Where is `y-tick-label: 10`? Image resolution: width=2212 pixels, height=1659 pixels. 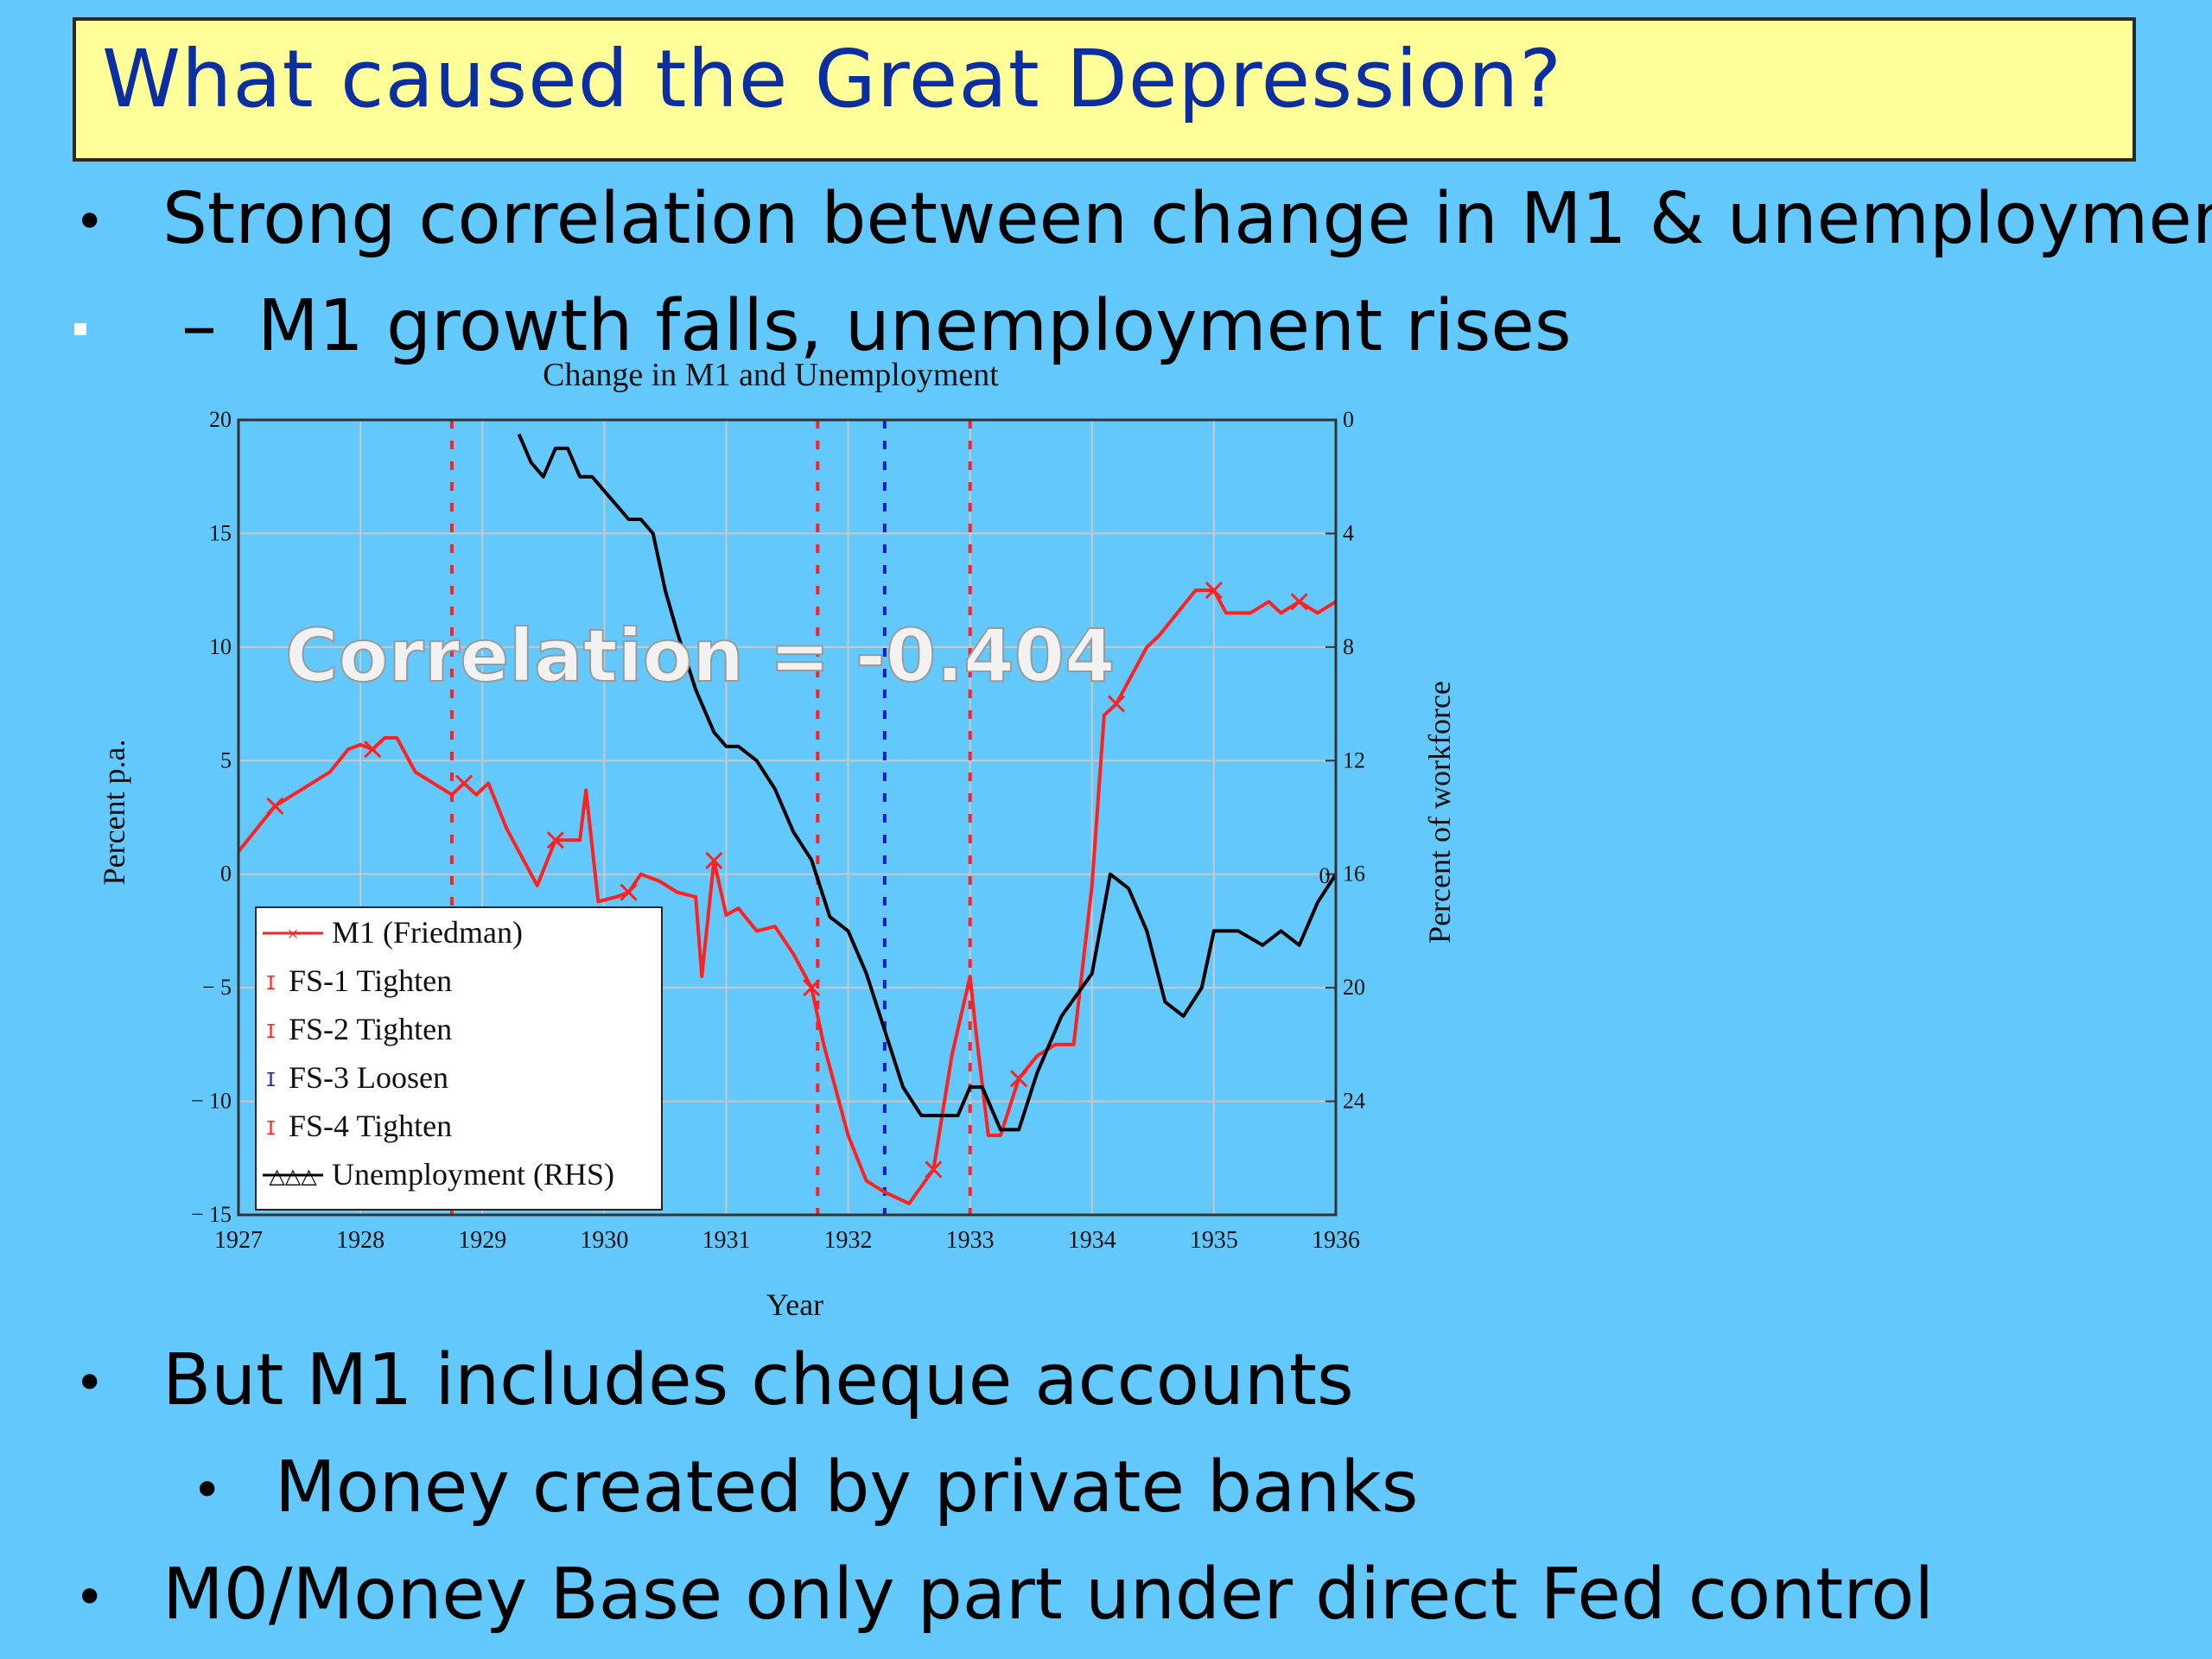 y-tick-label: 10 is located at coordinates (220, 646).